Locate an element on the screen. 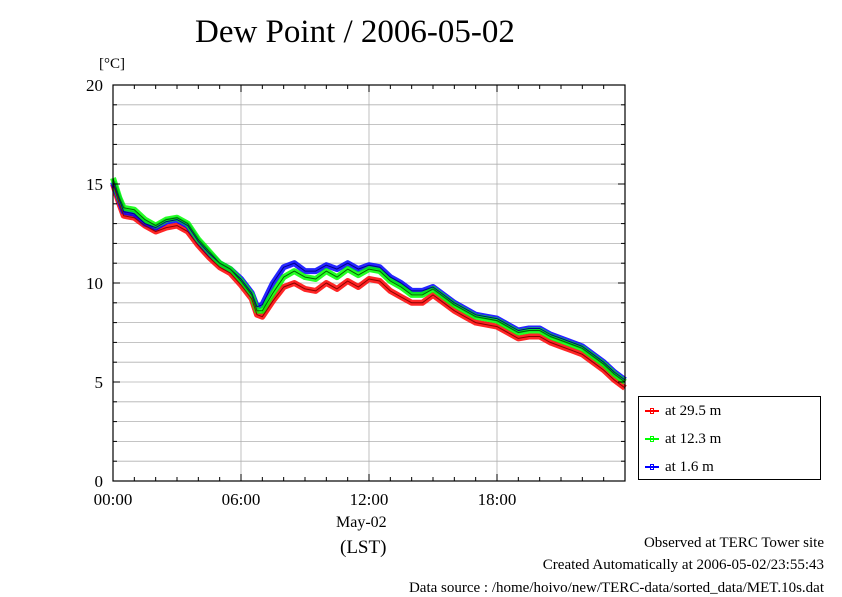 This screenshot has height=597, width=842. y-tick-label: 5 is located at coordinates (99, 382).